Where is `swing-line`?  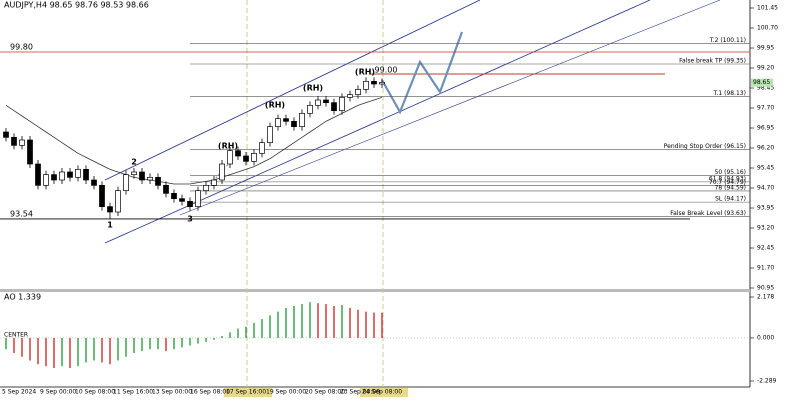 swing-line is located at coordinates (218, 175).